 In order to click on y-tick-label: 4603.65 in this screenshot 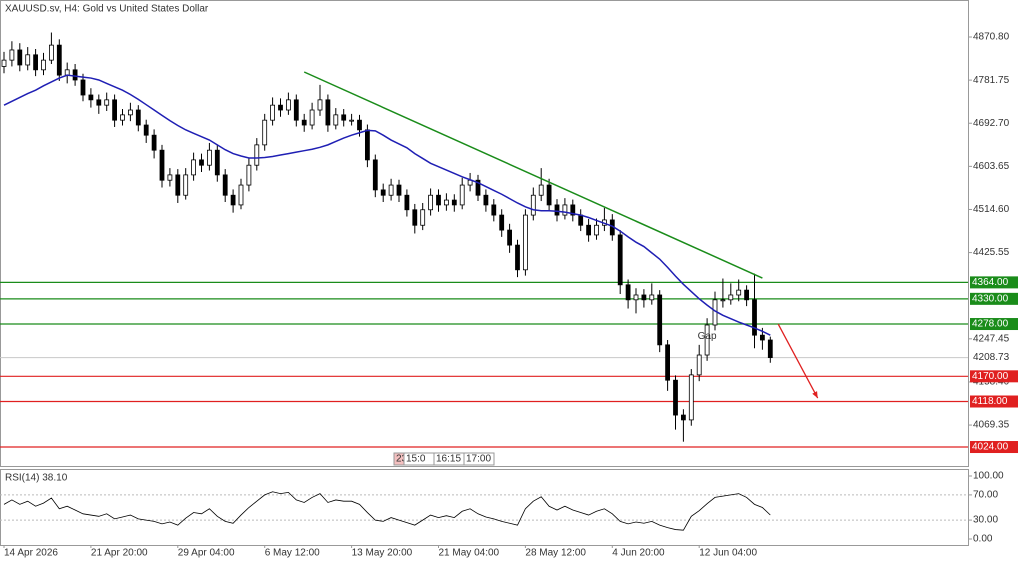, I will do `click(991, 166)`.